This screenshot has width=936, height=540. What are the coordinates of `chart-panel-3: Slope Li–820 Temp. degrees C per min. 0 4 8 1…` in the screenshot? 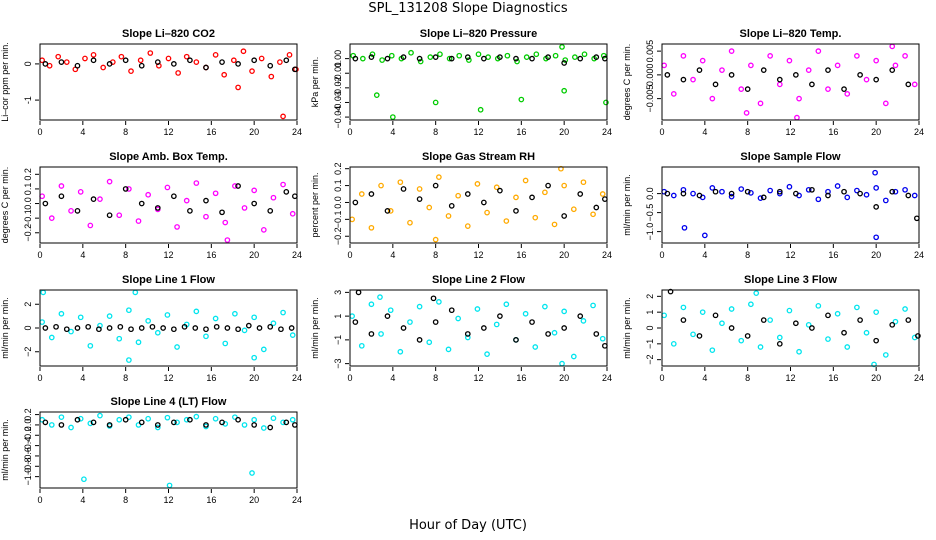 It's located at (773, 82).